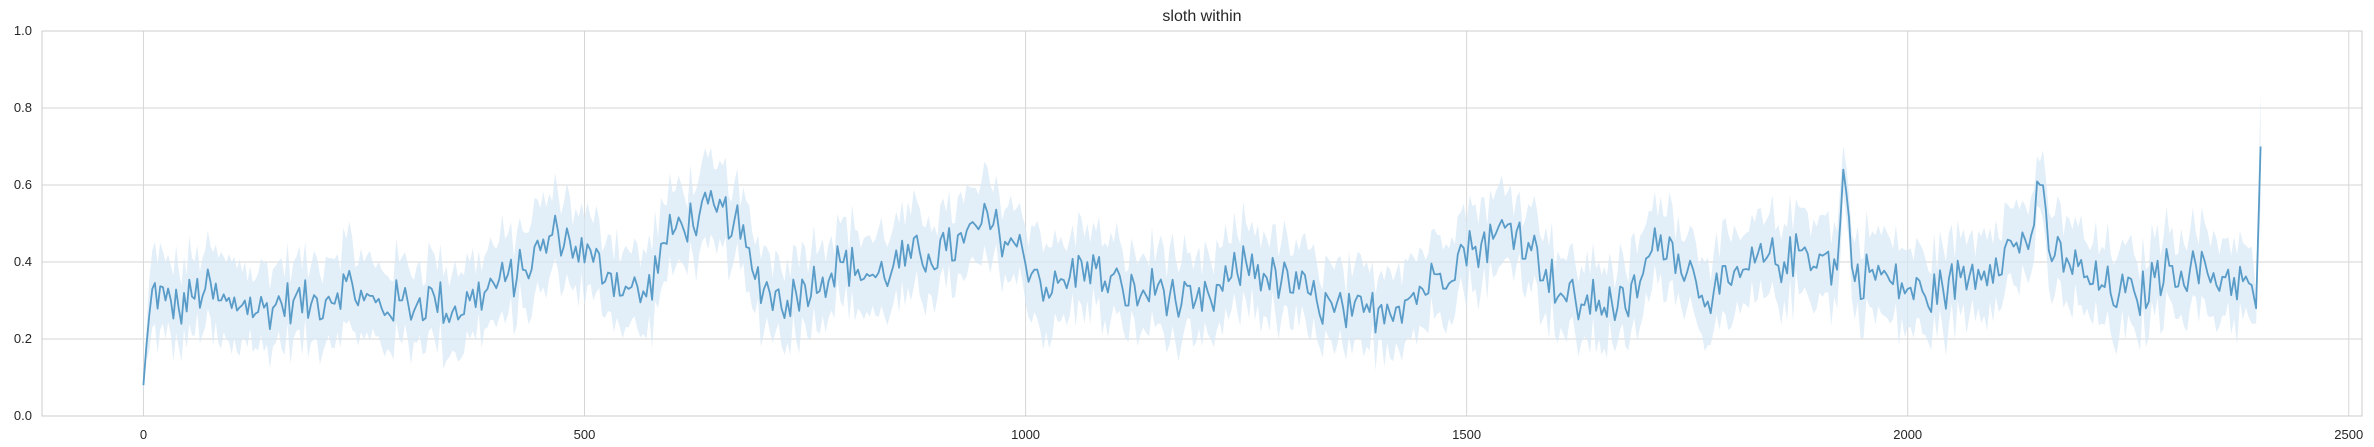  I want to click on x-tick-label: 1500, so click(1466, 434).